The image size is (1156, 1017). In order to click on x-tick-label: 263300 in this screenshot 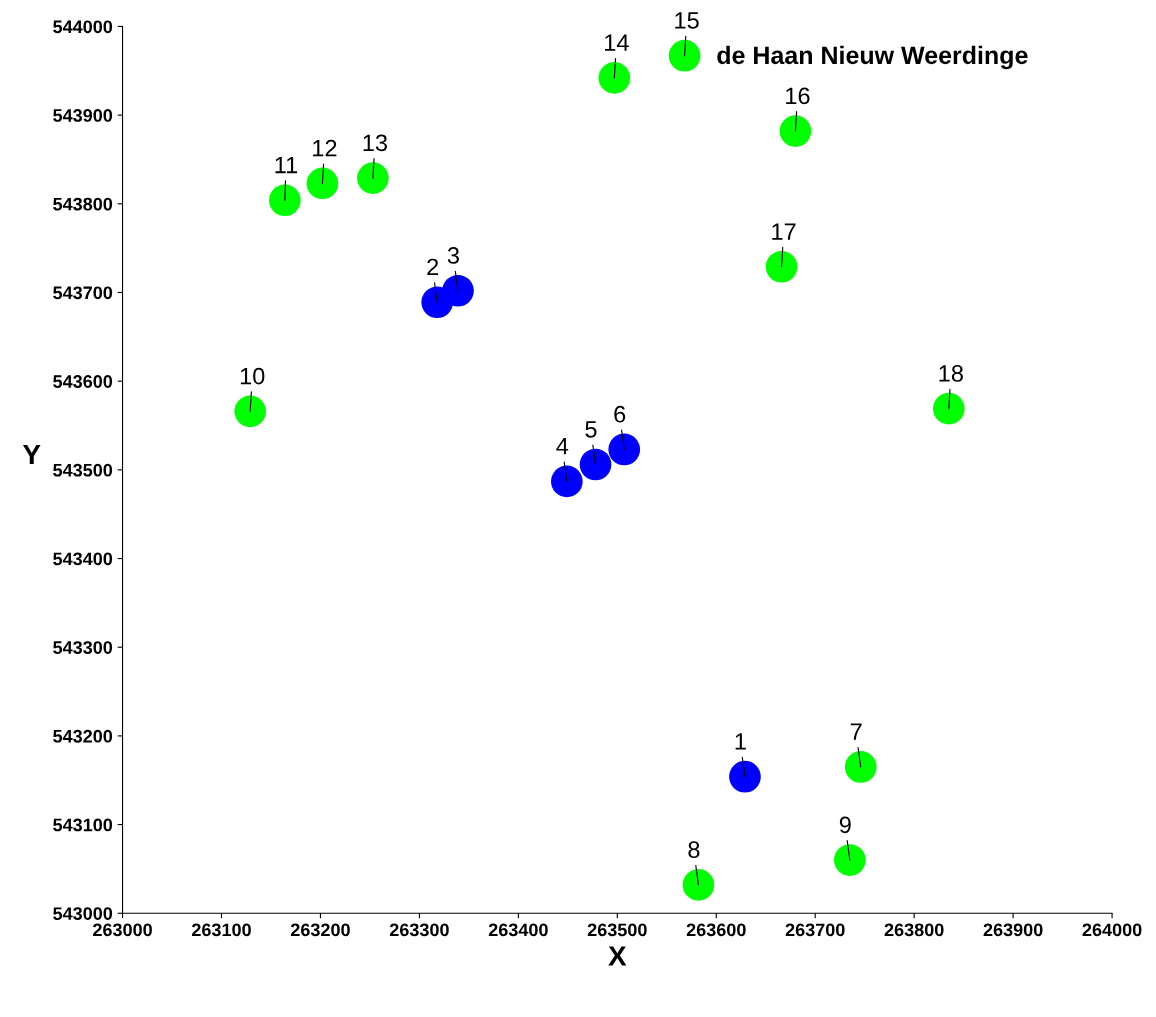, I will do `click(419, 930)`.